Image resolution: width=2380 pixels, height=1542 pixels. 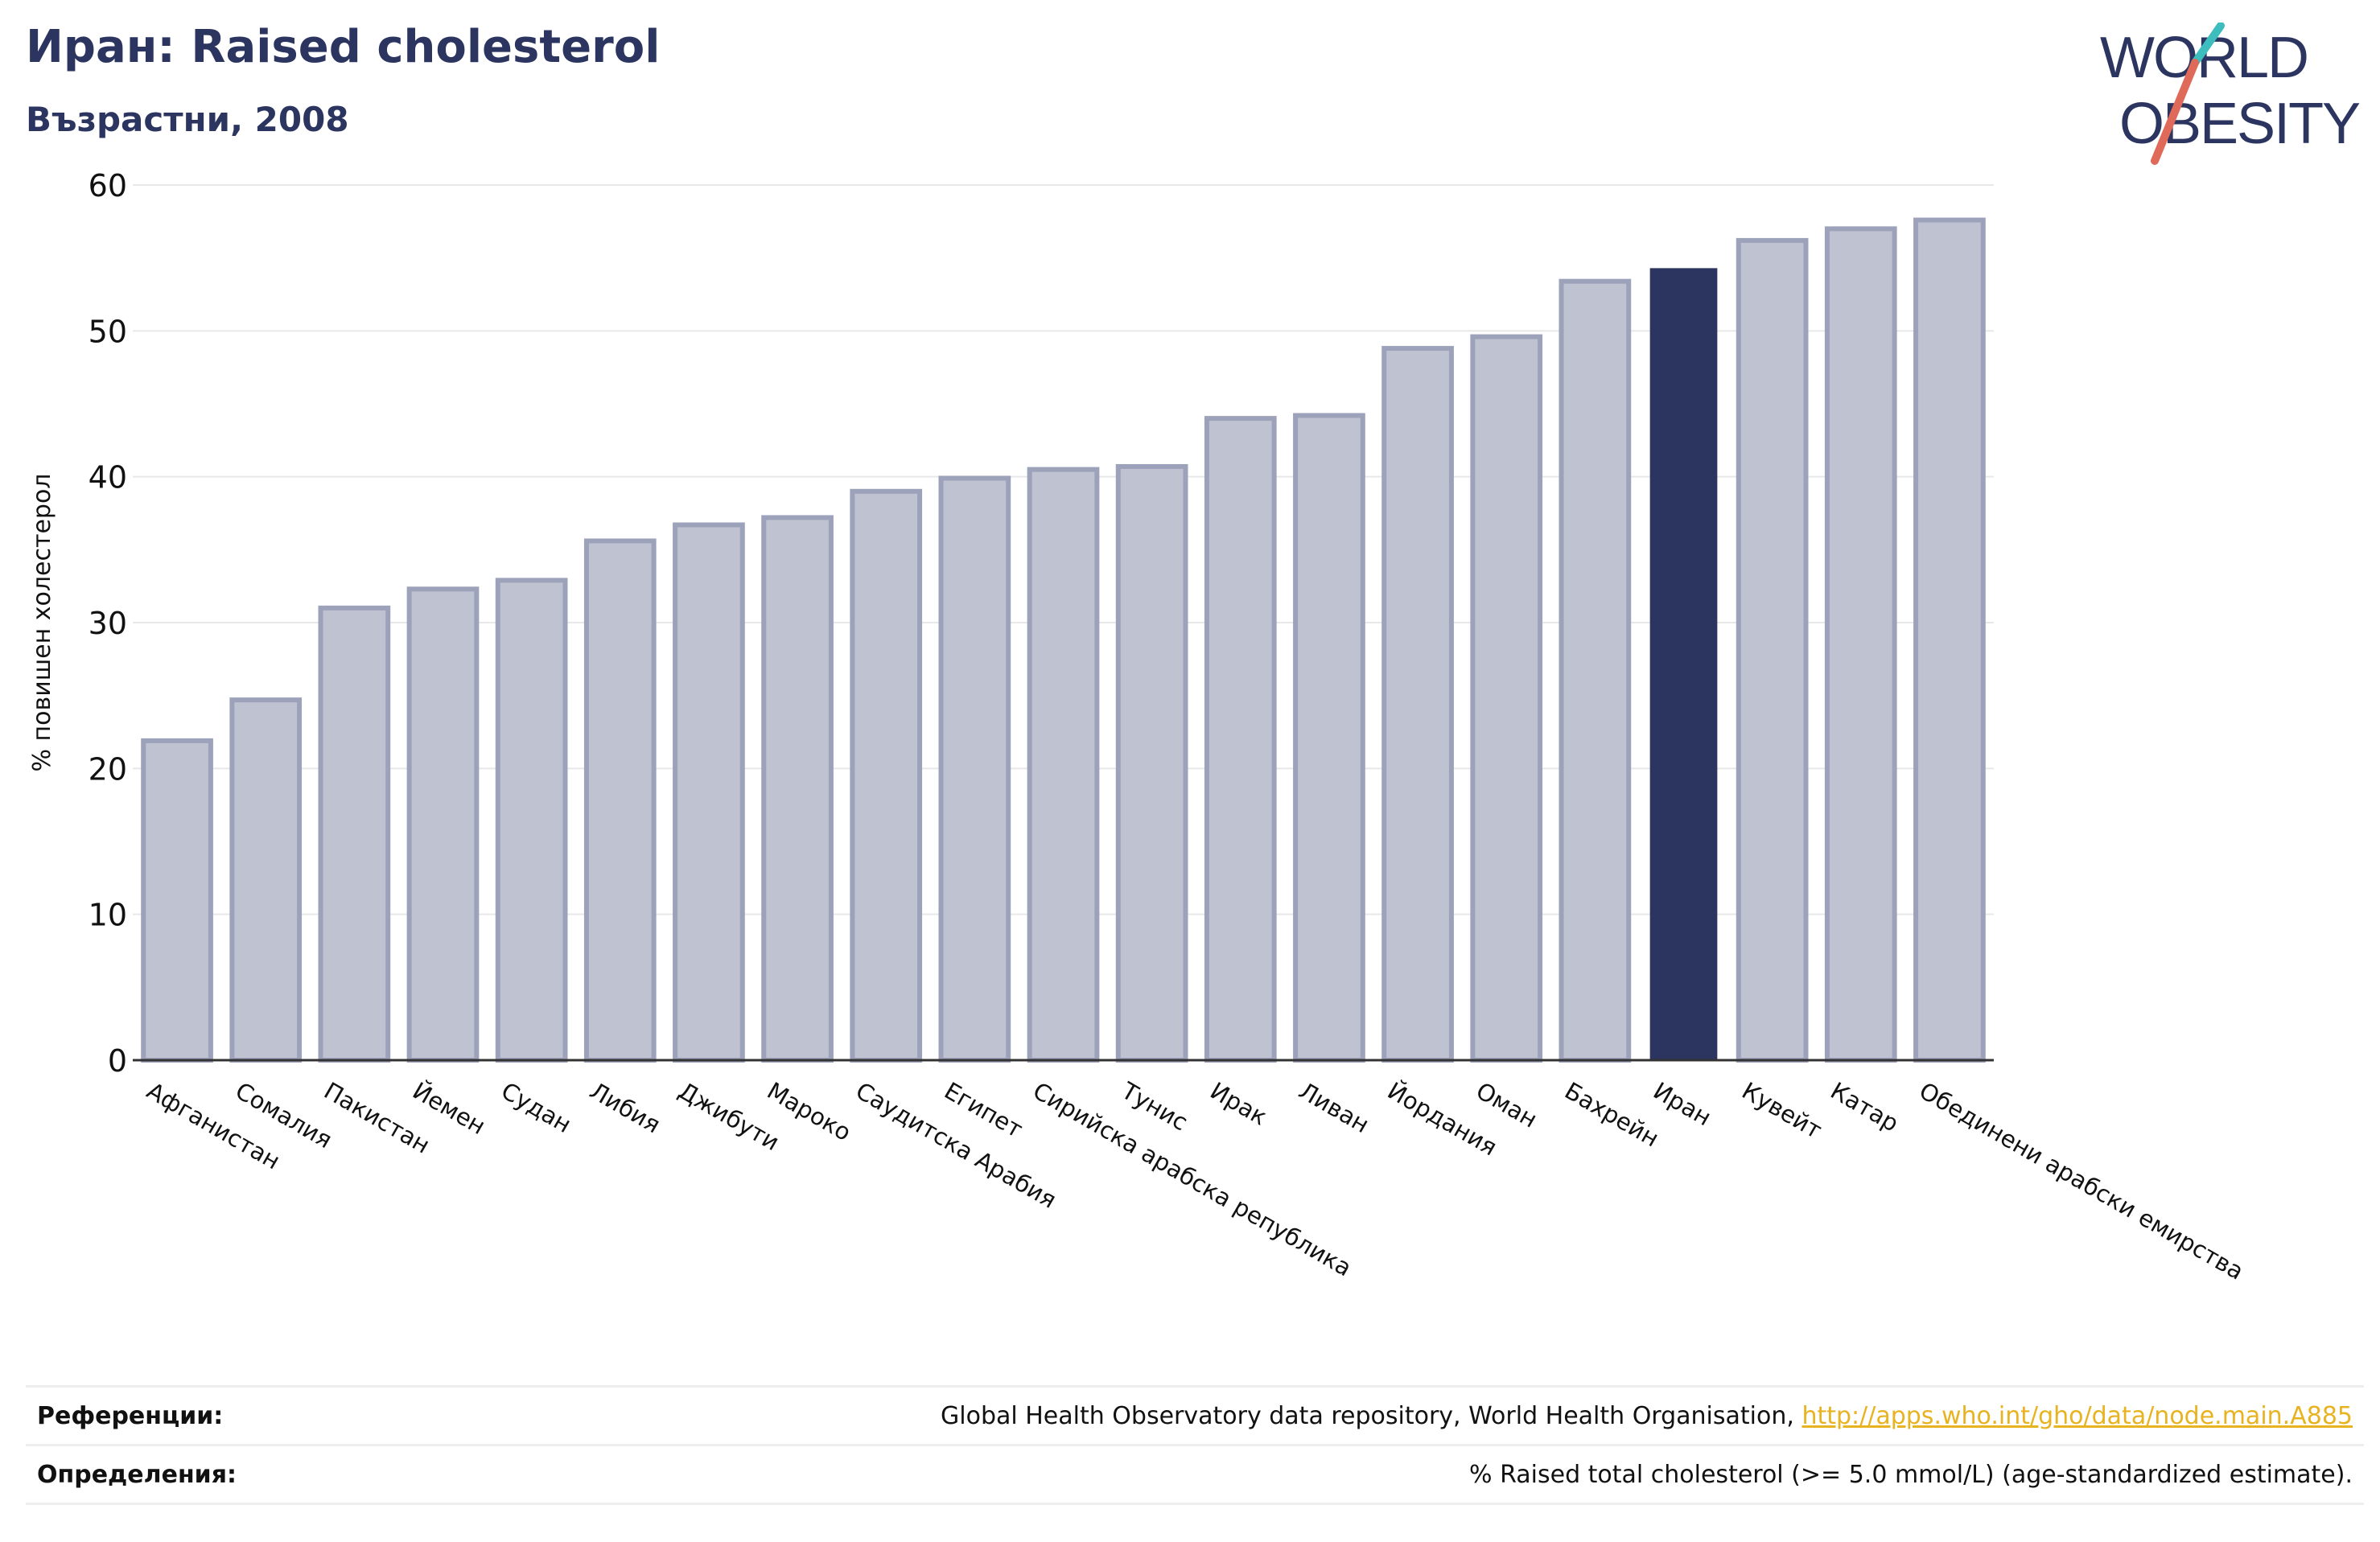 What do you see at coordinates (1683, 1104) in the screenshot?
I see `x-tick-label: Иран` at bounding box center [1683, 1104].